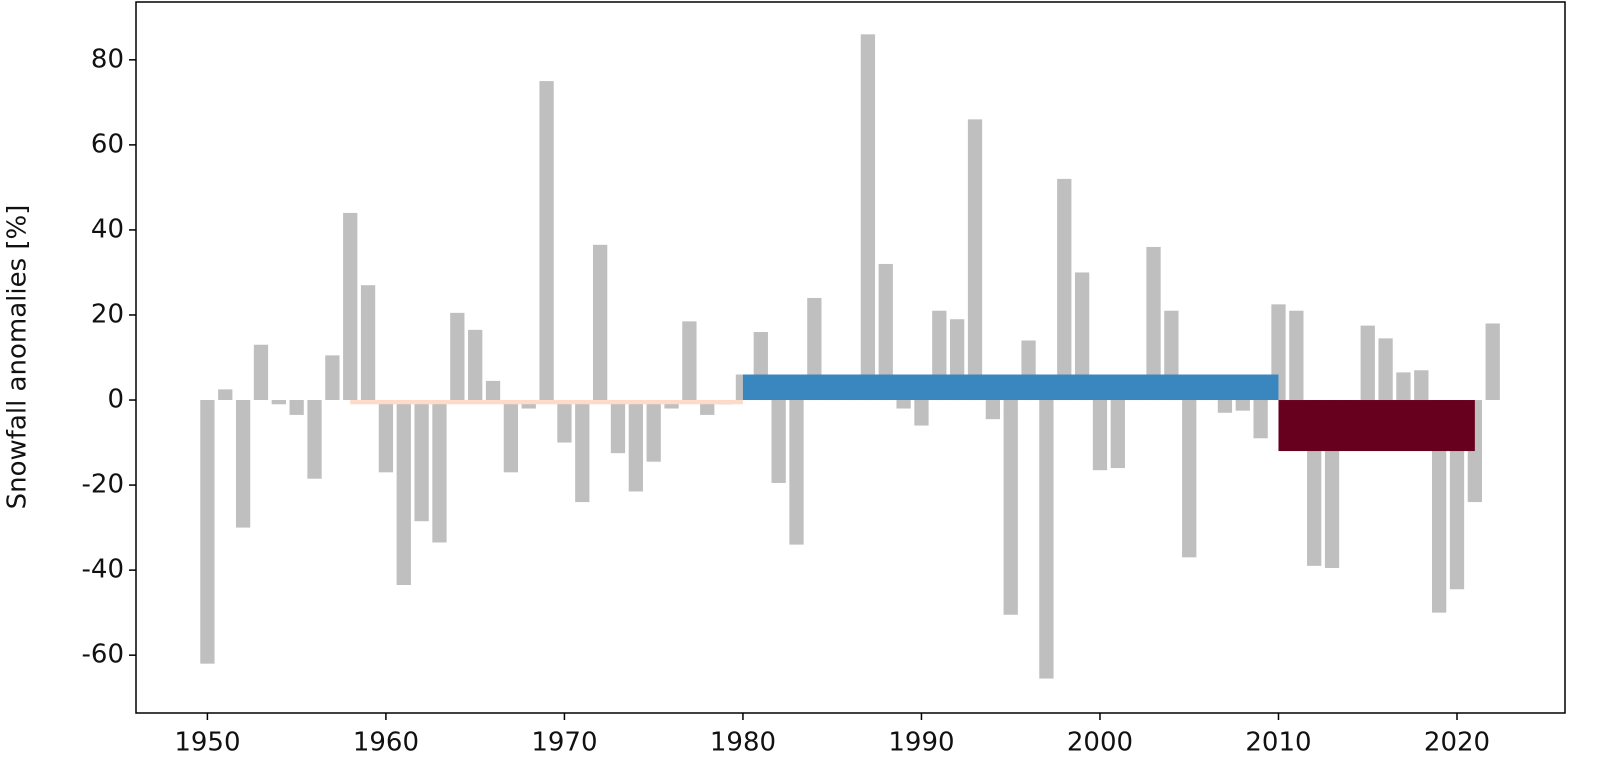  Describe the element at coordinates (103, 655) in the screenshot. I see `y-tick-label: -60` at that location.